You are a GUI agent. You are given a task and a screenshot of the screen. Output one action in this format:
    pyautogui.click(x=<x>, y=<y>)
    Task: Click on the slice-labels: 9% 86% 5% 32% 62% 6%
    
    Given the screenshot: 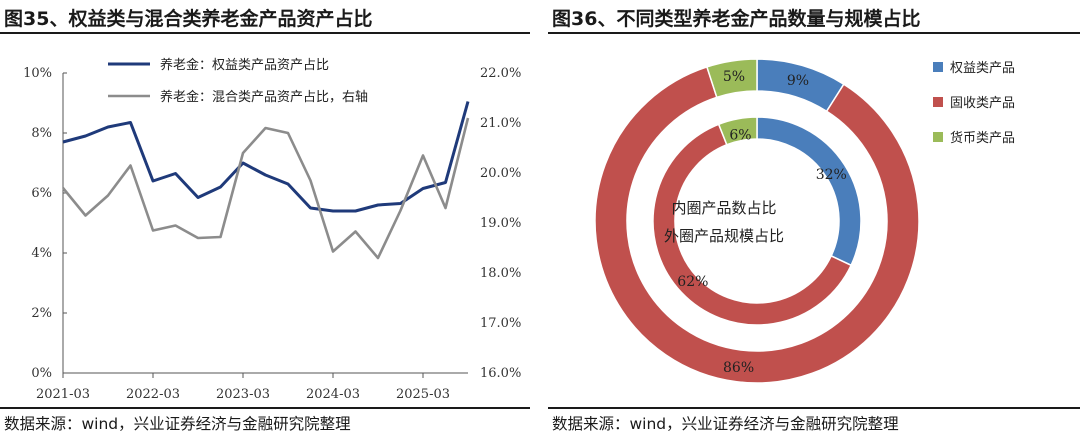 What is the action you would take?
    pyautogui.click(x=762, y=222)
    